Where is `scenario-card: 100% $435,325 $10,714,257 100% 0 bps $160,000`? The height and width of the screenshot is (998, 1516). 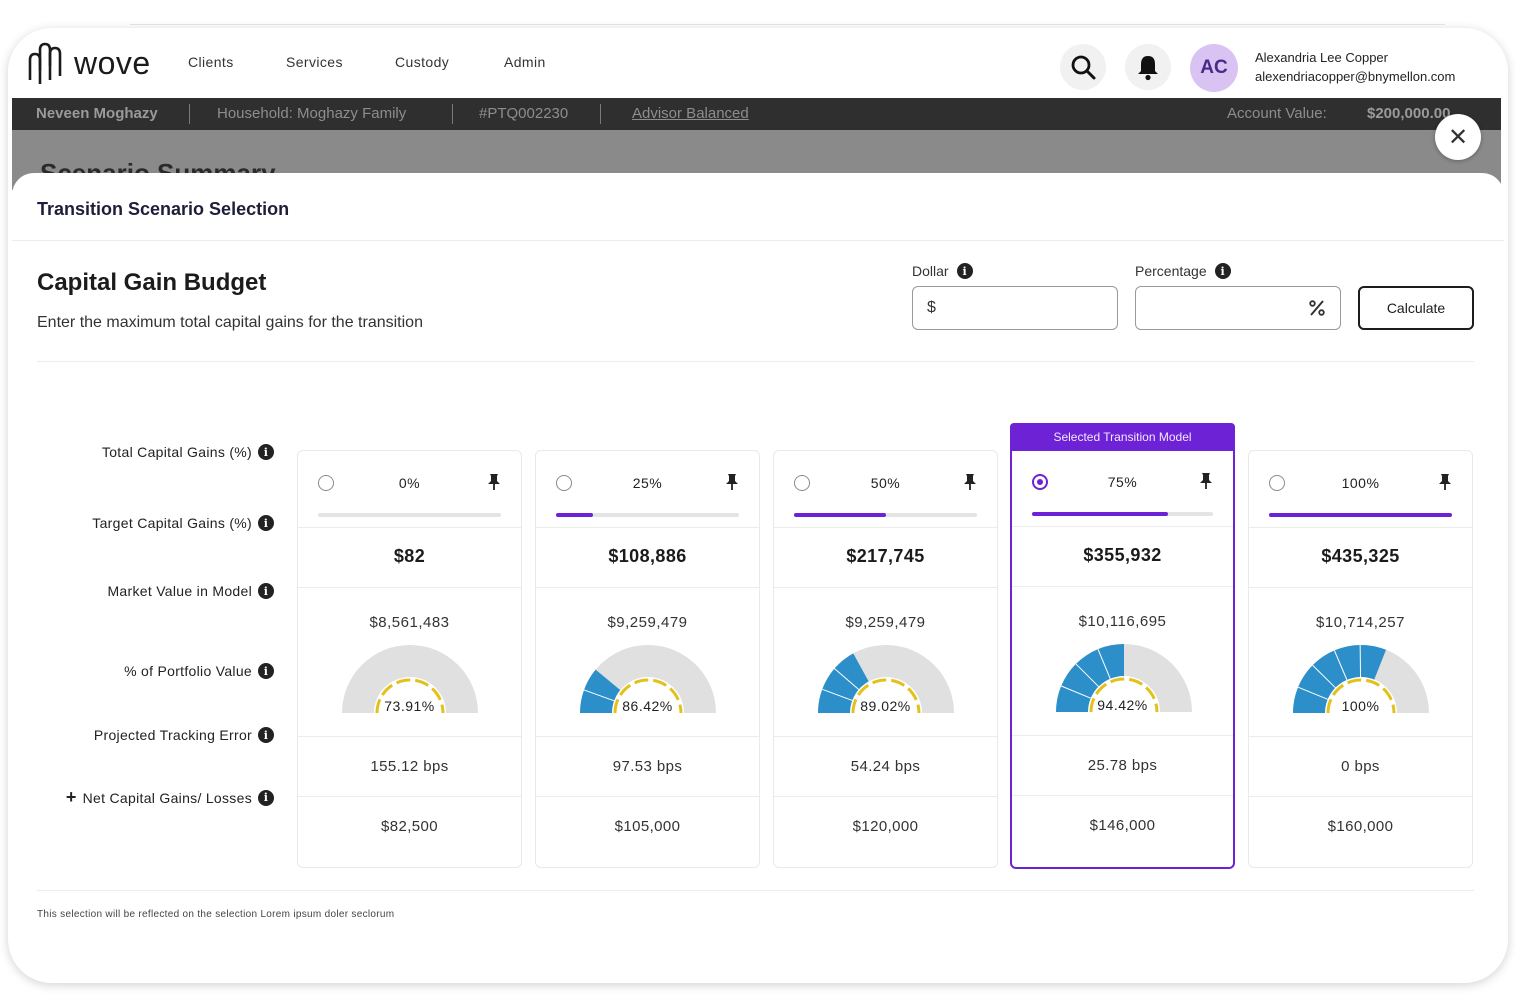 scenario-card: 100% $435,325 $10,714,257 100% 0 bps $160,000 is located at coordinates (1360, 659).